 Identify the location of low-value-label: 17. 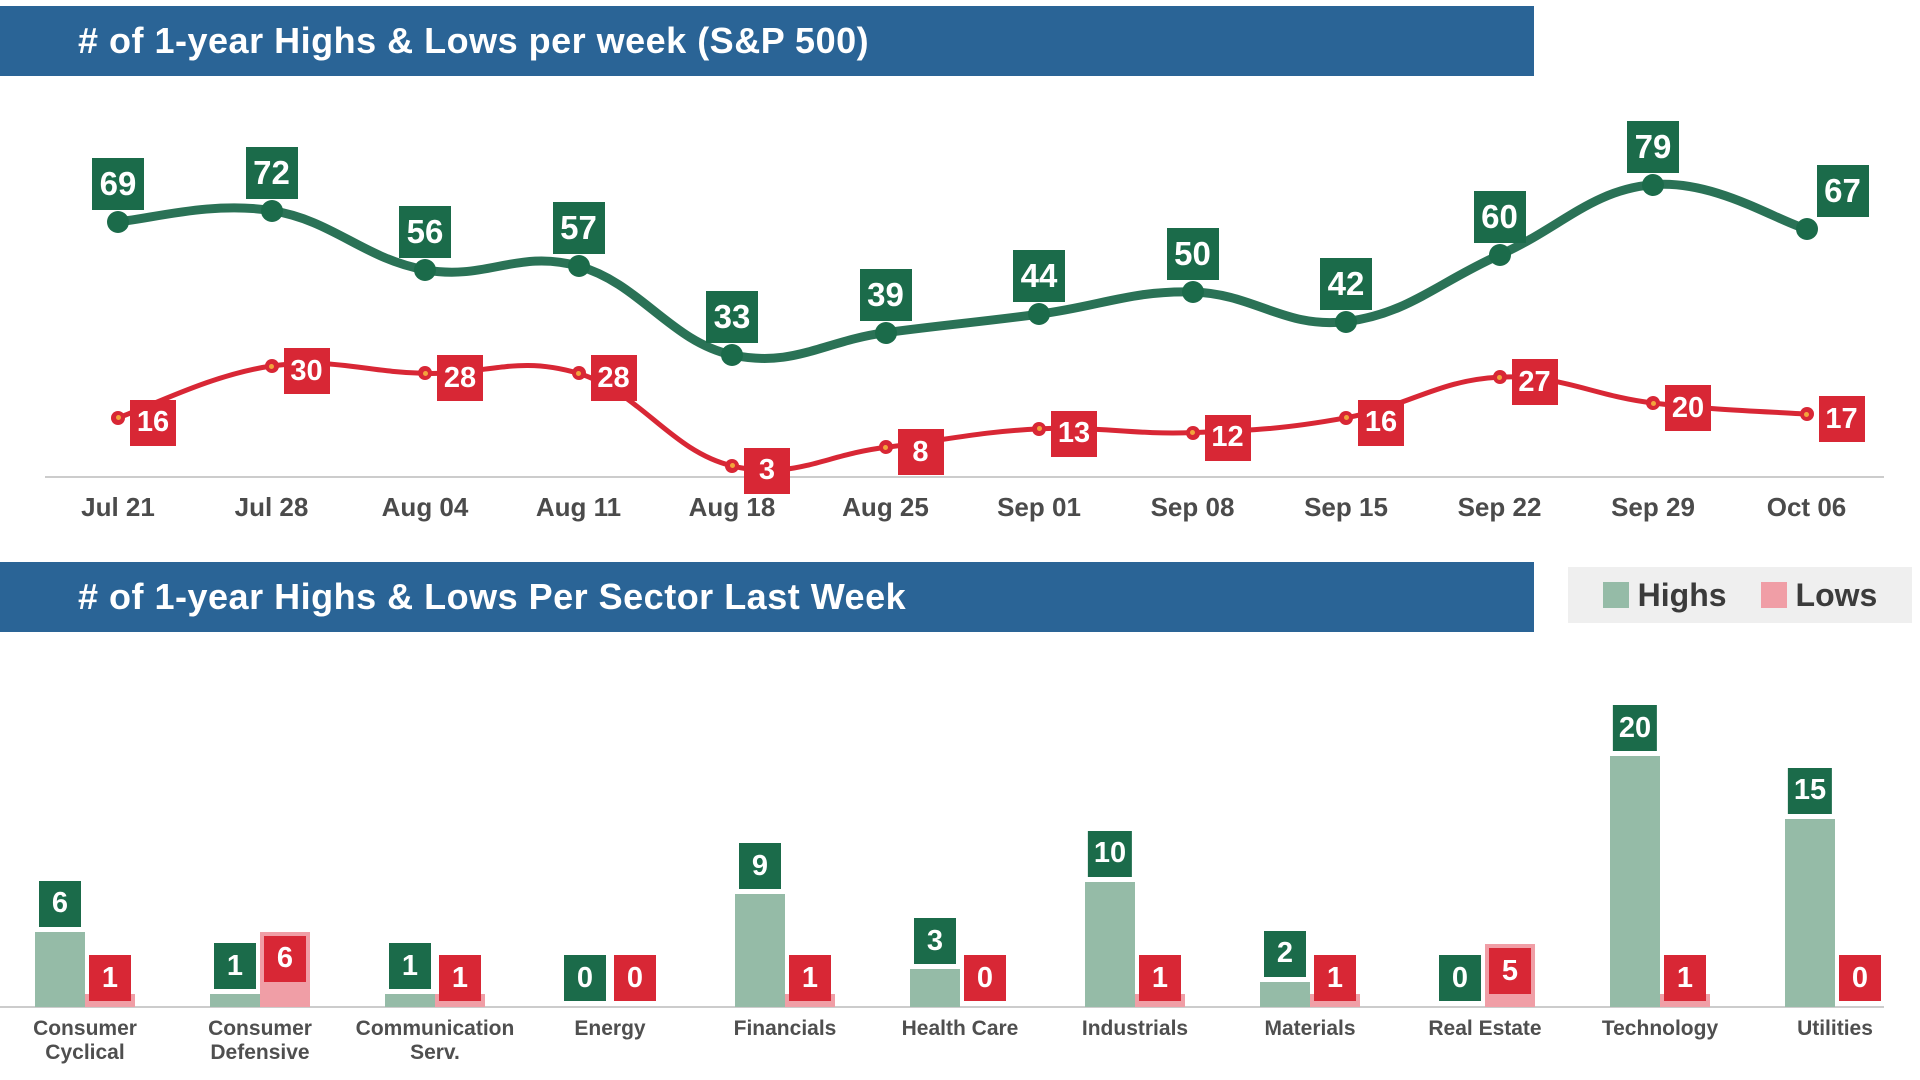
(1841, 419).